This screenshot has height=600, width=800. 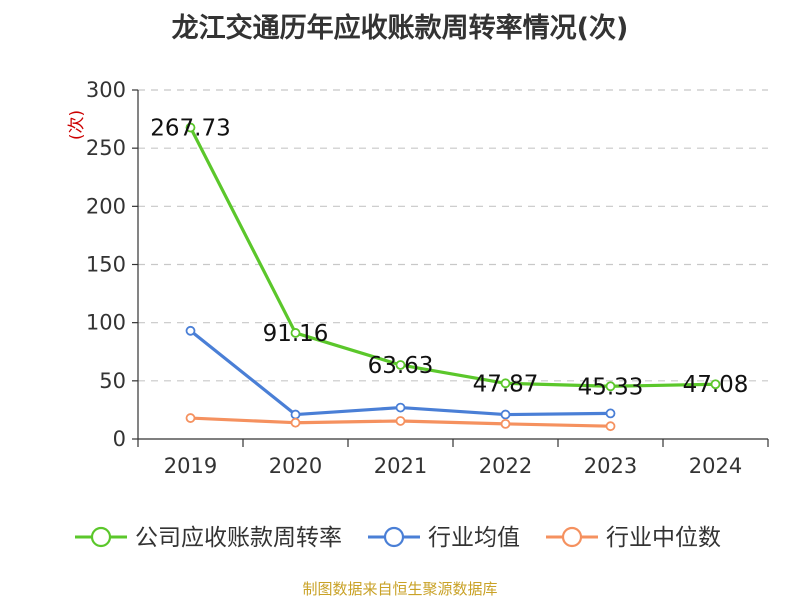 What do you see at coordinates (106, 206) in the screenshot?
I see `y-tick-label: 200` at bounding box center [106, 206].